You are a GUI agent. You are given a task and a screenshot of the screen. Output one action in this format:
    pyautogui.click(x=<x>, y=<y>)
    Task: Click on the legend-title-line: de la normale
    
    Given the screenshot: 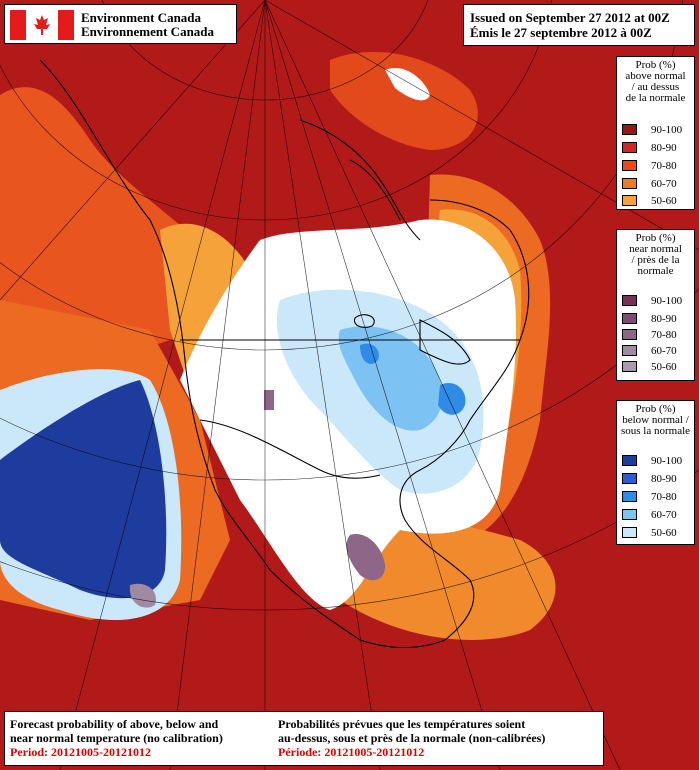 What is the action you would take?
    pyautogui.click(x=655, y=98)
    